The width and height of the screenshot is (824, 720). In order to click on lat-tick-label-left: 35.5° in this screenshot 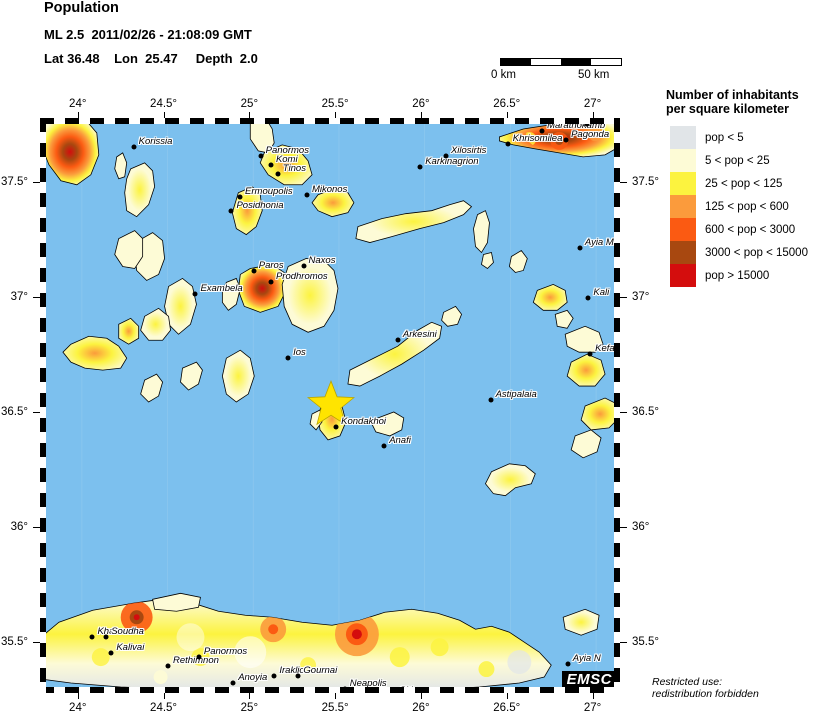, I will do `click(14, 642)`.